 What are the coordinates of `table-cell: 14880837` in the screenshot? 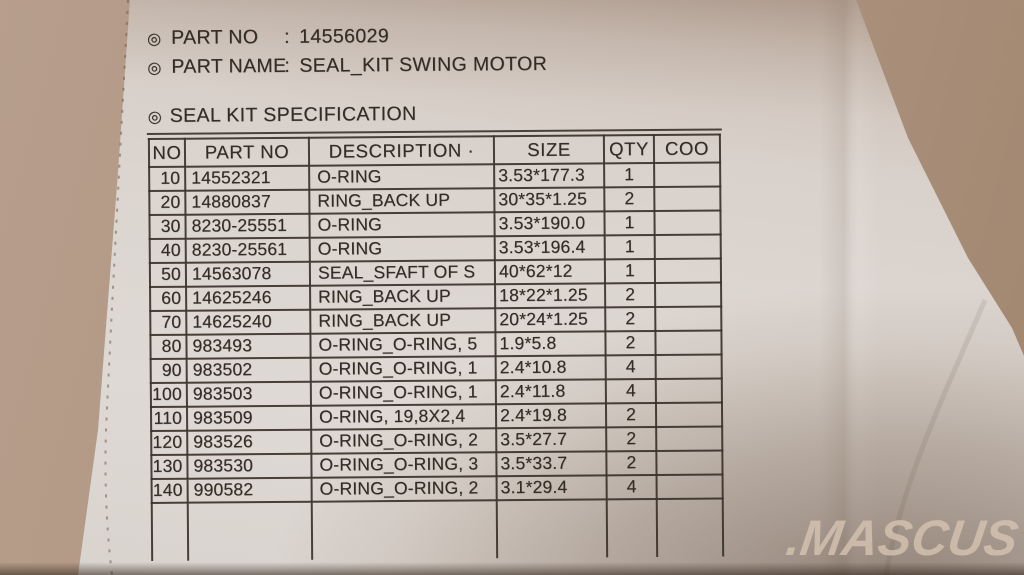 It's located at (247, 202).